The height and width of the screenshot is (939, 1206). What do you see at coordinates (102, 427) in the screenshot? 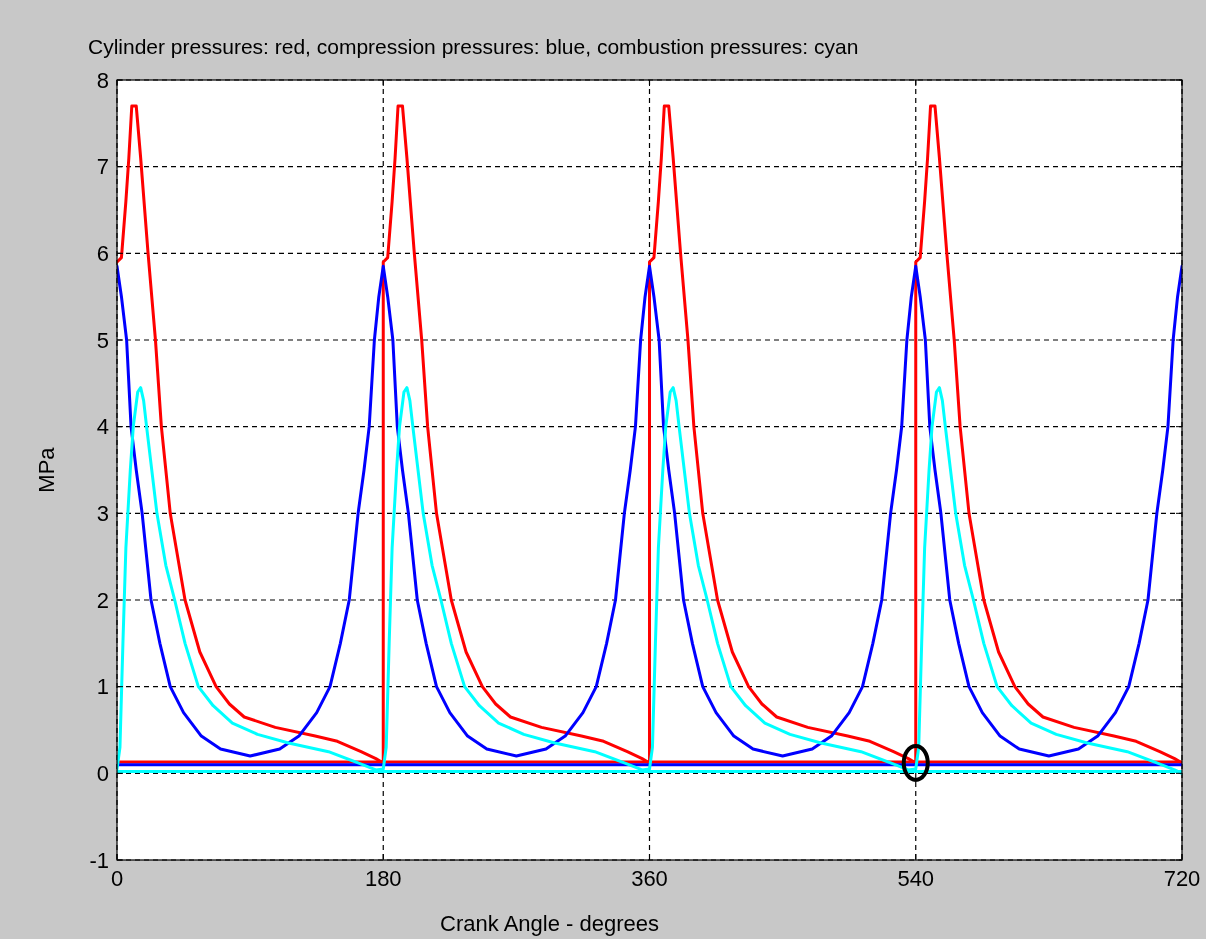
I see `y-tick-label: 4` at bounding box center [102, 427].